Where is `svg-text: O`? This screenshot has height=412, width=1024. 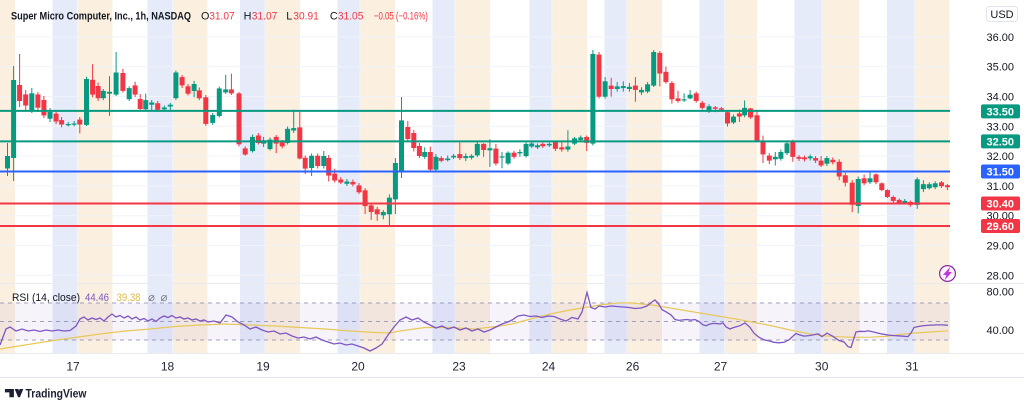 svg-text: O is located at coordinates (205, 17).